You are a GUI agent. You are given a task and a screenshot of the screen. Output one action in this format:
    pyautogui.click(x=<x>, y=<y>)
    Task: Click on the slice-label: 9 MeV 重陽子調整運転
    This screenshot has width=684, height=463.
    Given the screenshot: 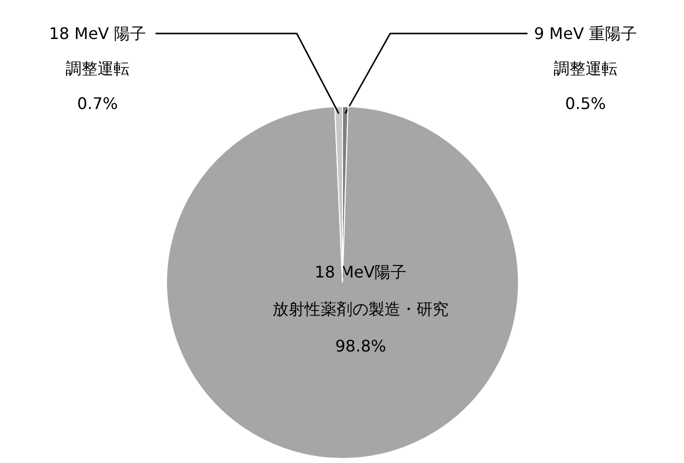 What is the action you would take?
    pyautogui.click(x=585, y=51)
    